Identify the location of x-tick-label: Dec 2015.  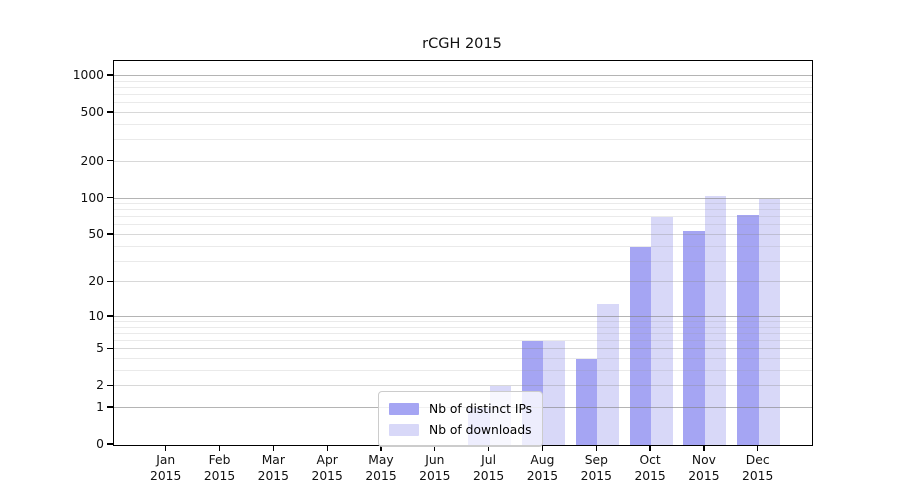
(758, 468).